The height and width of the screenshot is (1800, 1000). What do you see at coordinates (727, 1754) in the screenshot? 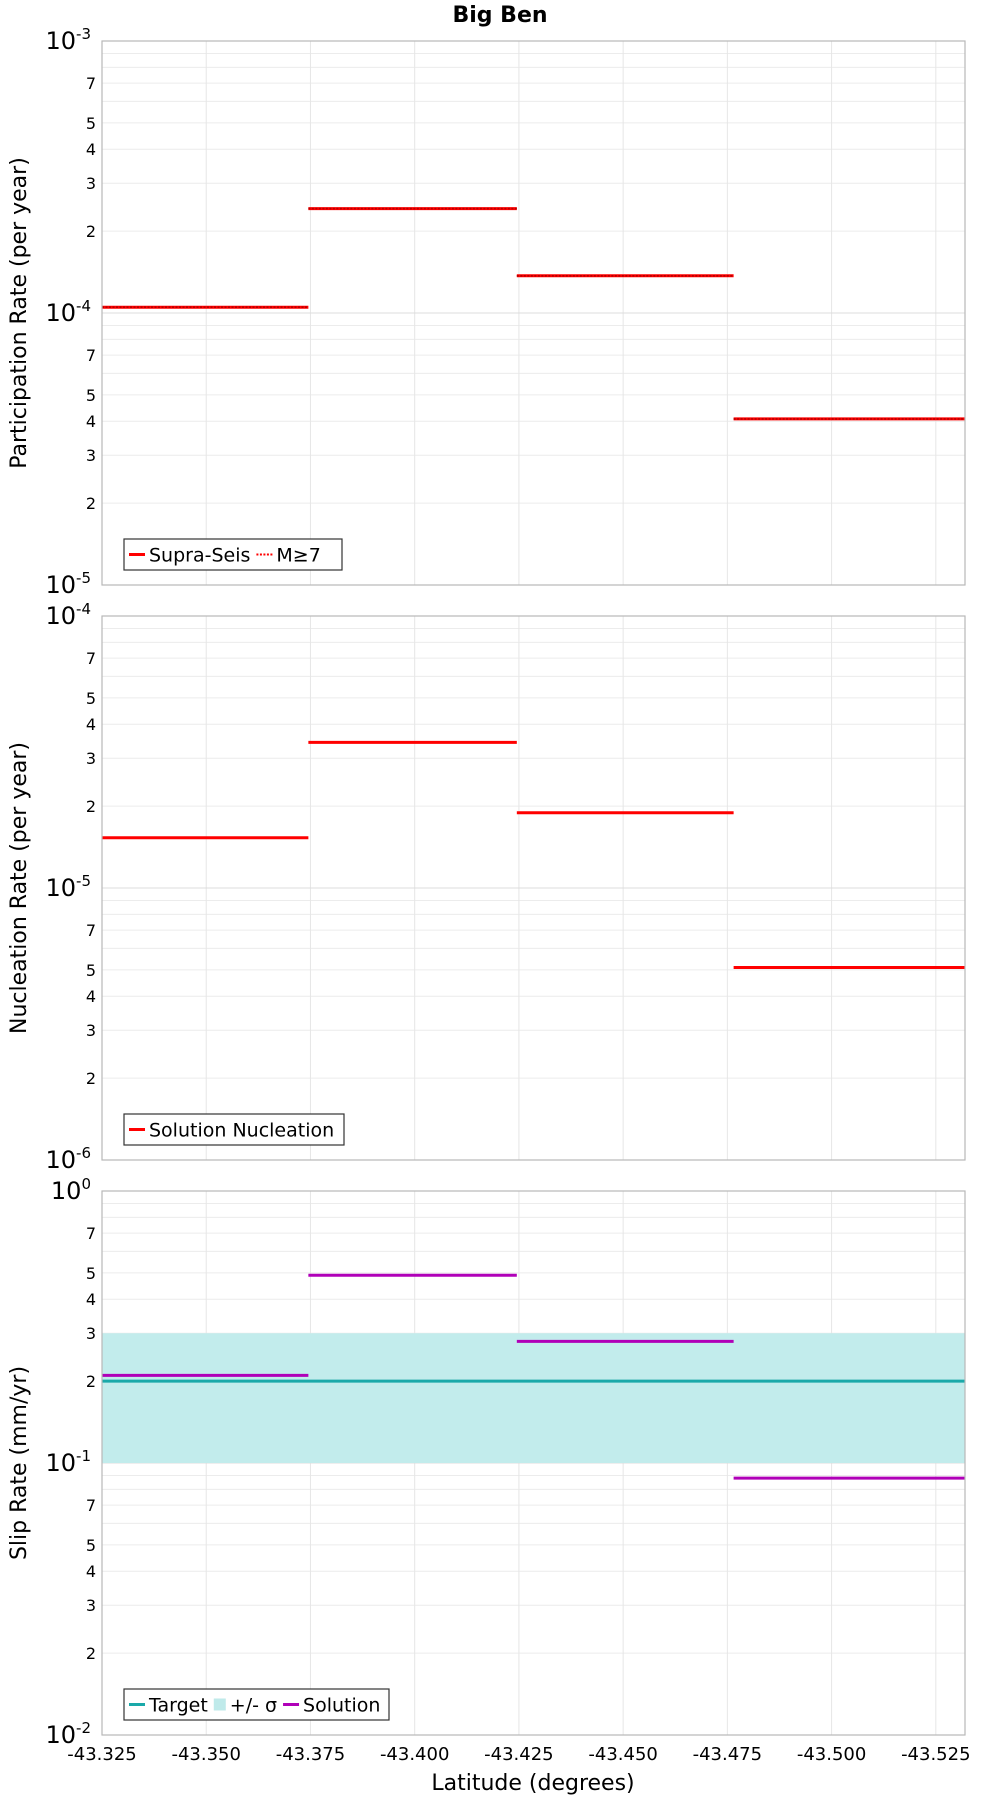
I see `x-tick-label: -43.475` at bounding box center [727, 1754].